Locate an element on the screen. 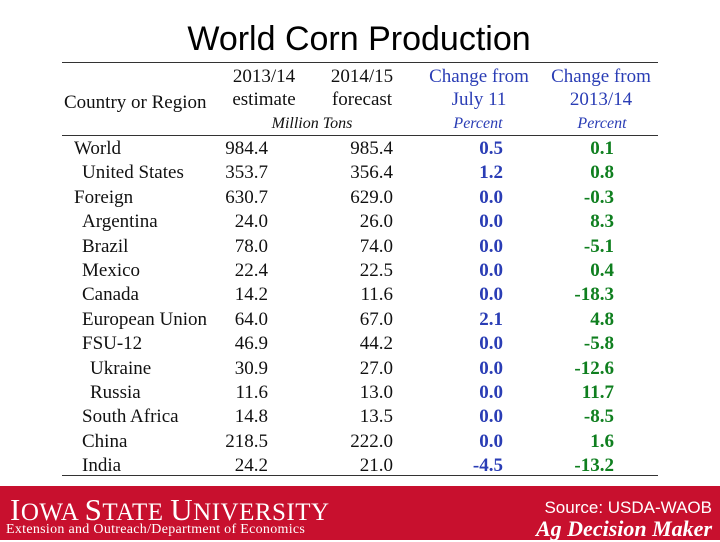  forecast-value: 27.0 is located at coordinates (376, 368).